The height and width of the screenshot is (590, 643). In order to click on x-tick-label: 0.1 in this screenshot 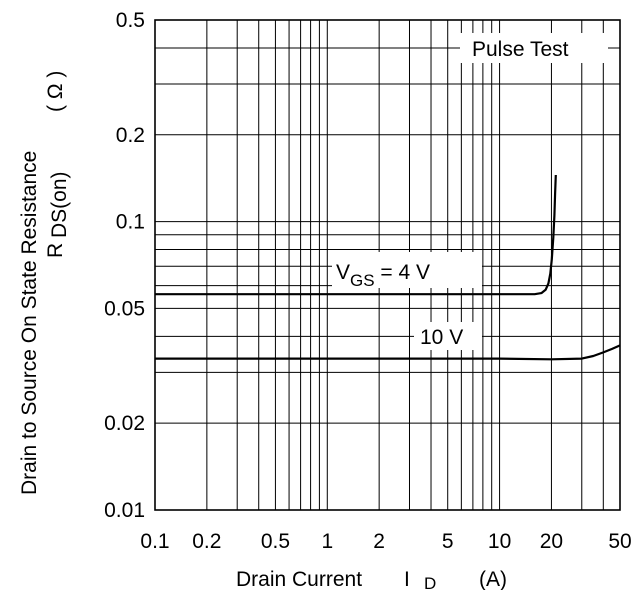, I will do `click(154, 541)`.